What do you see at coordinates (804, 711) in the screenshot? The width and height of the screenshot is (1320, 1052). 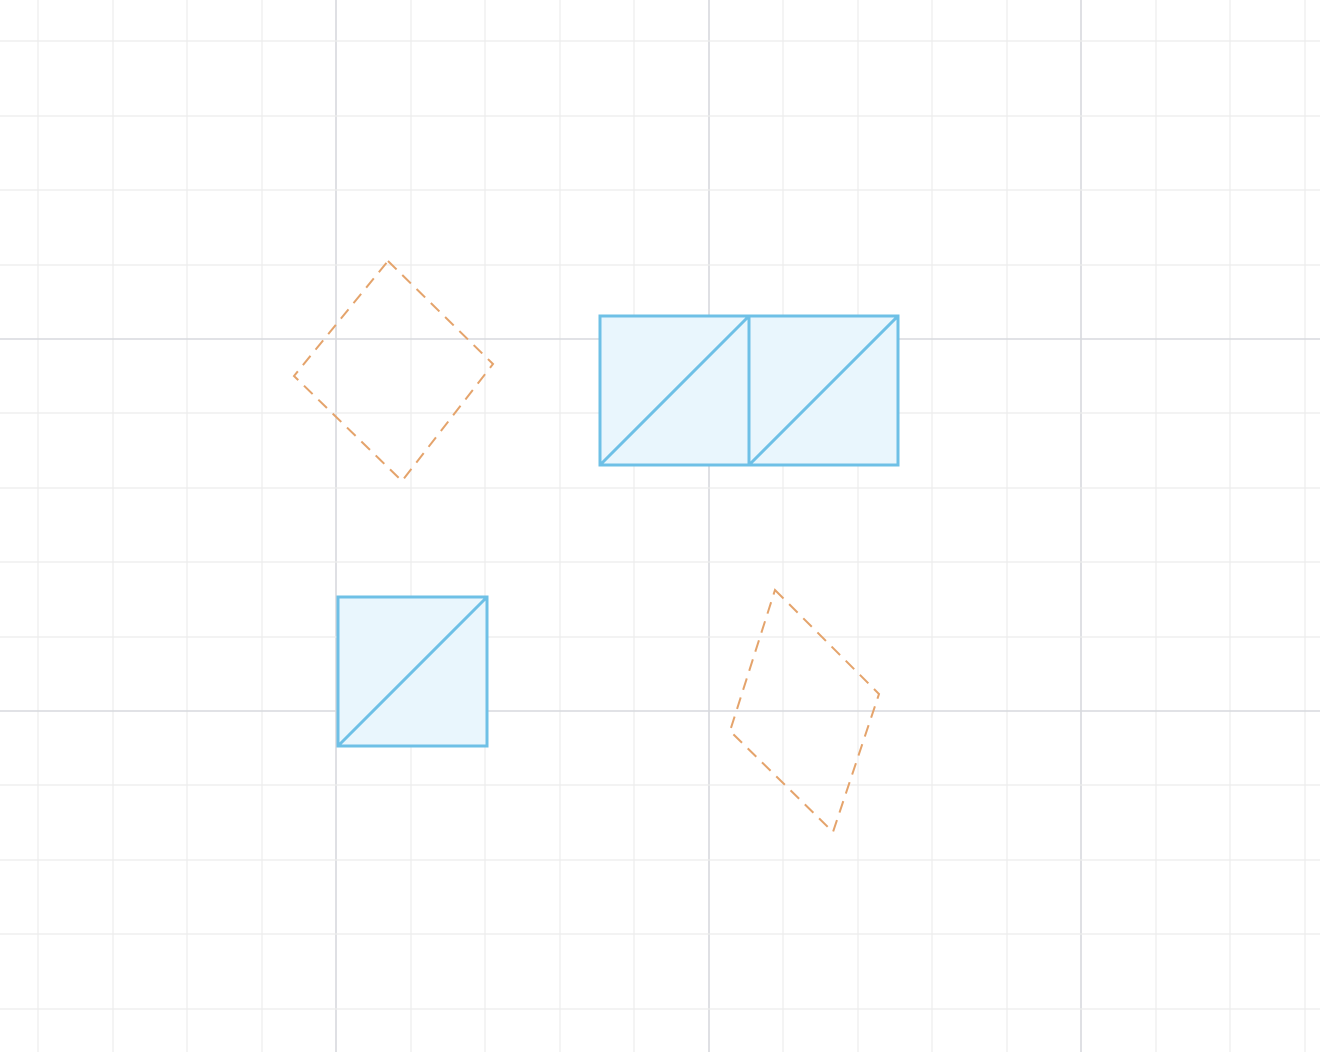 I see `dashed-target-outline-bottom-right` at bounding box center [804, 711].